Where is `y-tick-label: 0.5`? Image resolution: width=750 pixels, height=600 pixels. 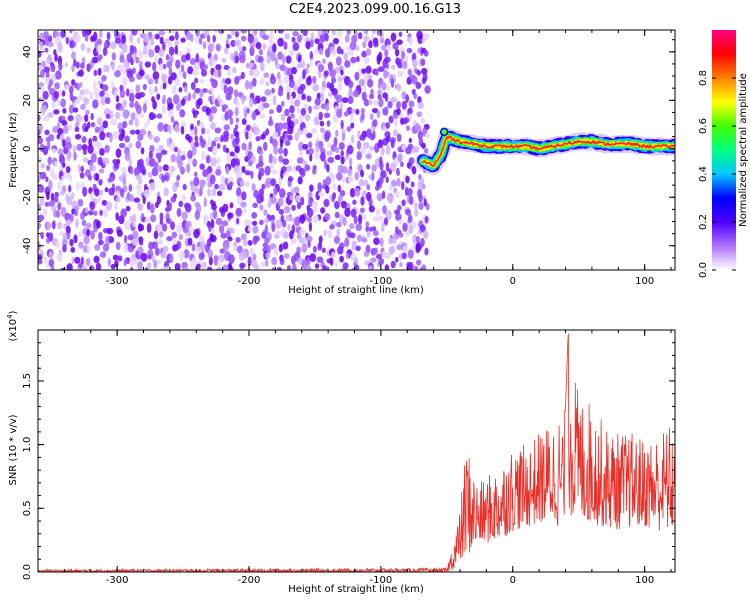 y-tick-label: 0.5 is located at coordinates (27, 508).